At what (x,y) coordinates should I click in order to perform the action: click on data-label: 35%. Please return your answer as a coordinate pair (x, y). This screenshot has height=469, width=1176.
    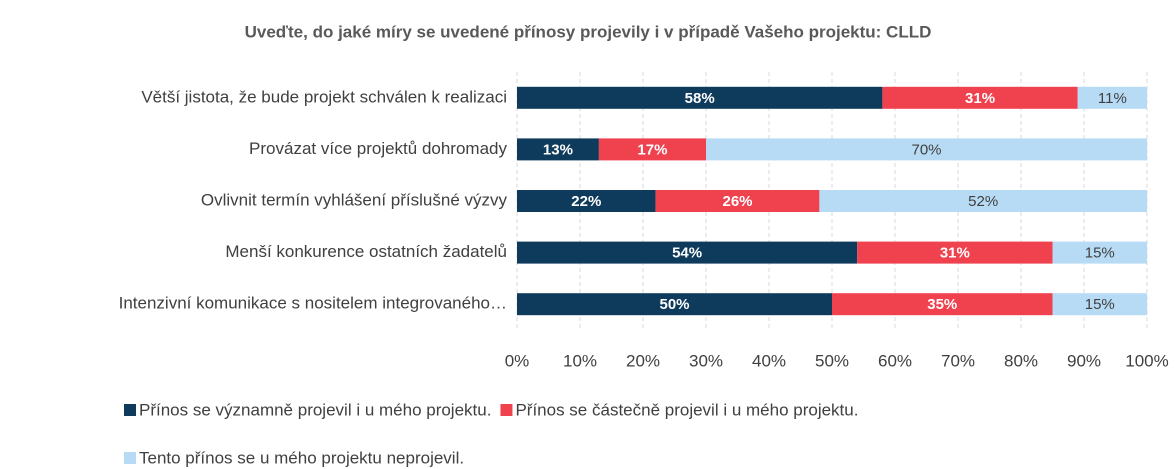
    Looking at the image, I should click on (942, 304).